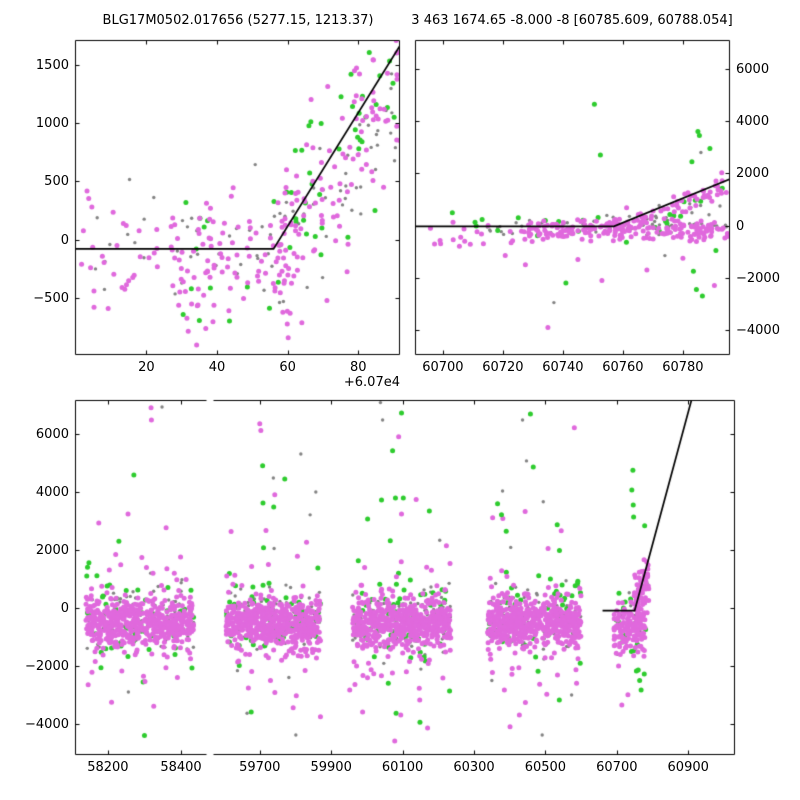 This screenshot has height=800, width=800. Describe the element at coordinates (52, 124) in the screenshot. I see `y-tick-label: 1000` at that location.